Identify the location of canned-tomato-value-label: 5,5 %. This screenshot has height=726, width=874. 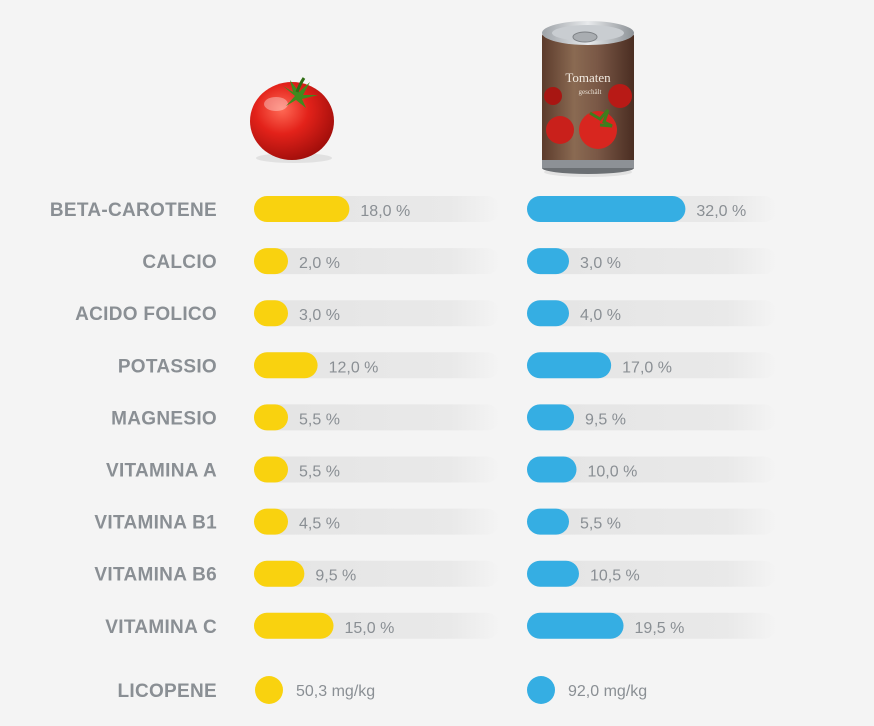
(600, 524).